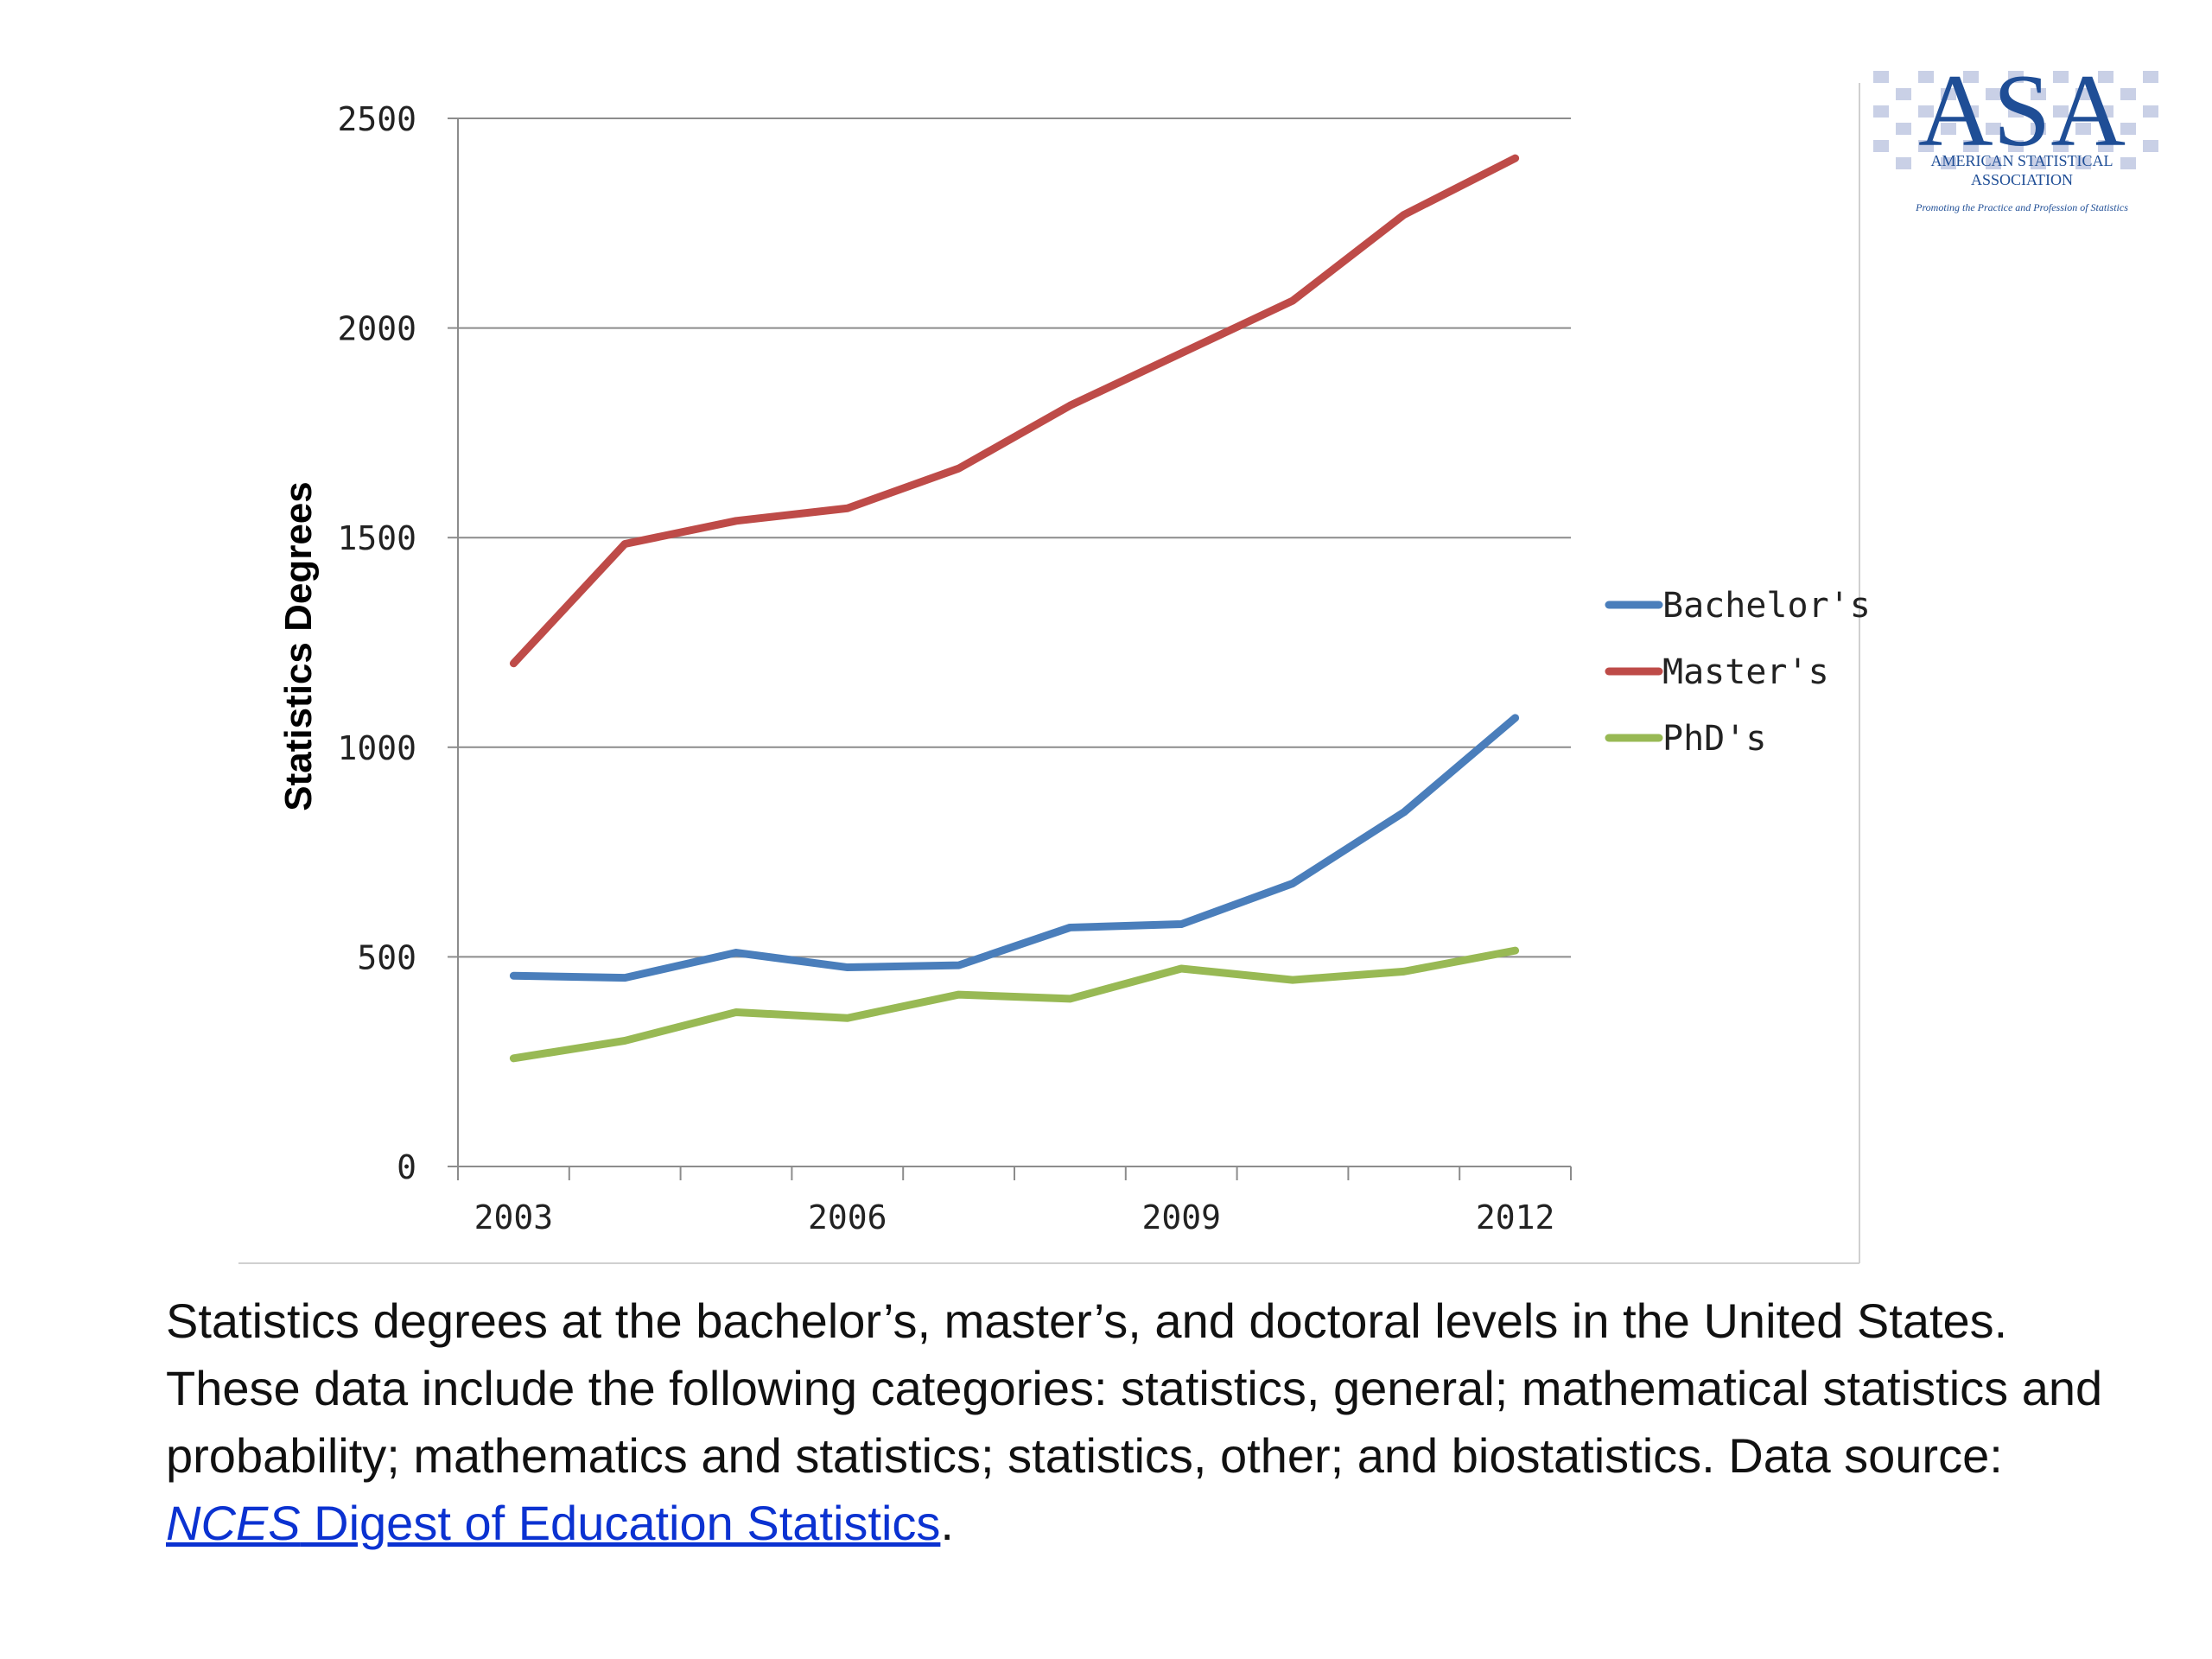 The width and height of the screenshot is (2212, 1659). I want to click on y-tick-label: 0, so click(406, 1167).